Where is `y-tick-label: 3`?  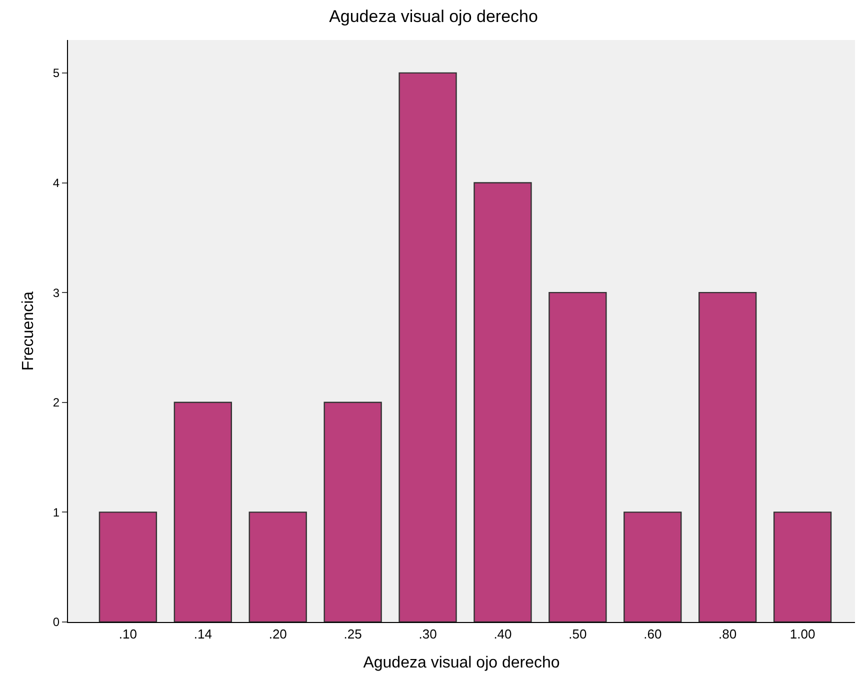 y-tick-label: 3 is located at coordinates (56, 293).